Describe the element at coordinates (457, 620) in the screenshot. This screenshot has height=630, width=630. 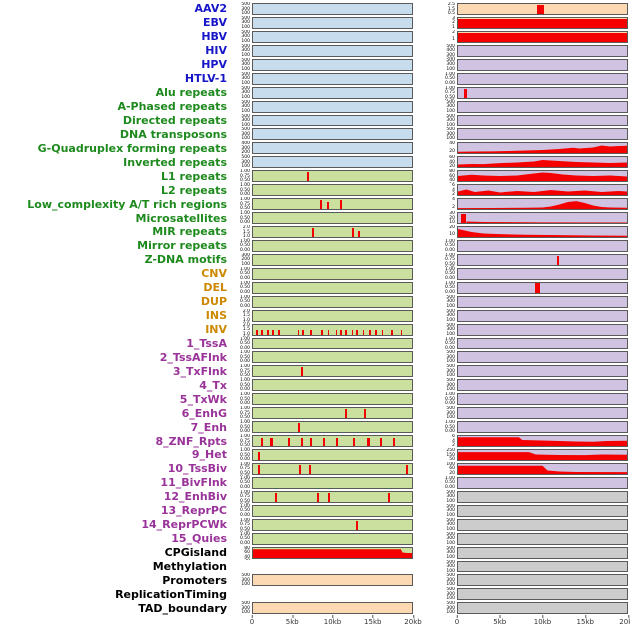
I see `x-tick-label: 0` at that location.